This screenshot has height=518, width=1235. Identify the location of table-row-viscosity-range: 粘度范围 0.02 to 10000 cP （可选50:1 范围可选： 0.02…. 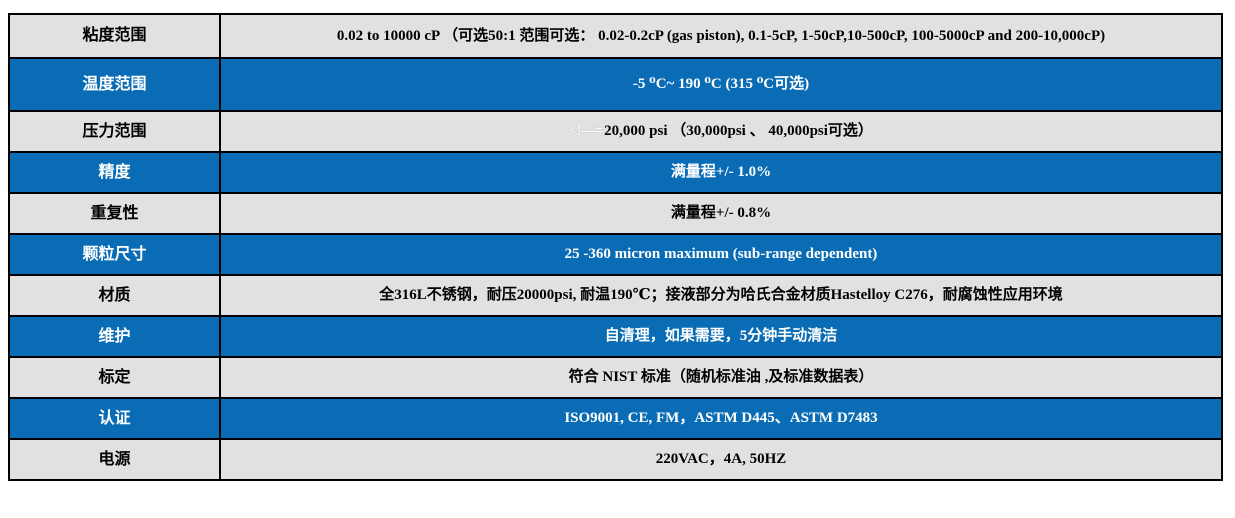
(615, 36).